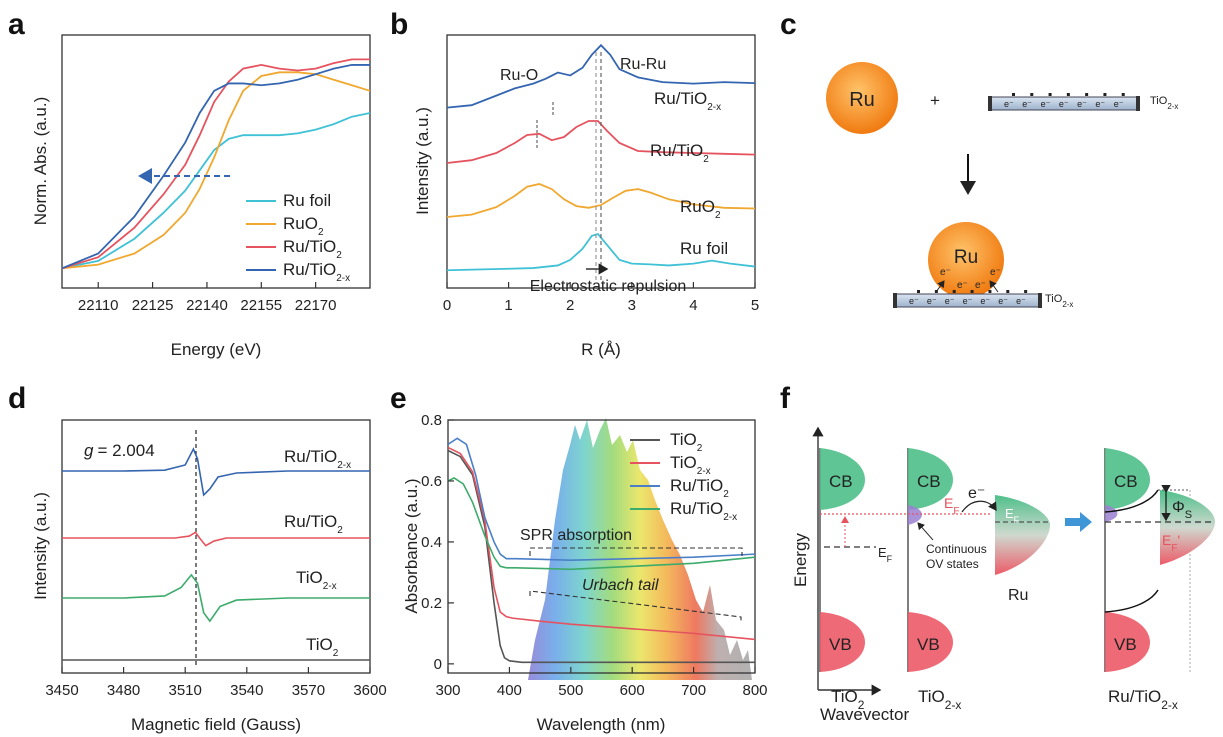  Describe the element at coordinates (1111, 513) in the screenshot. I see `junction-ov-states` at that location.